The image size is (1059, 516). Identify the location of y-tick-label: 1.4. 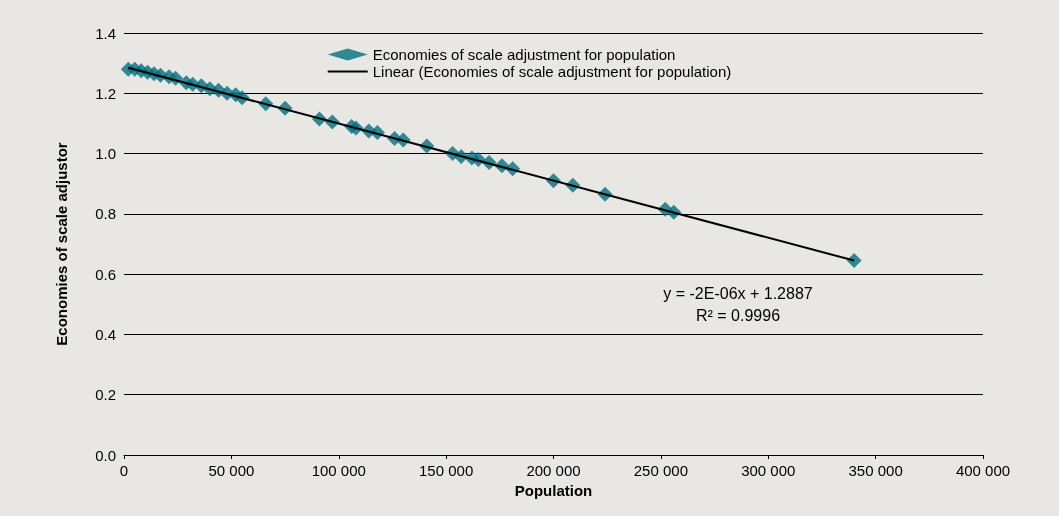
(105, 33).